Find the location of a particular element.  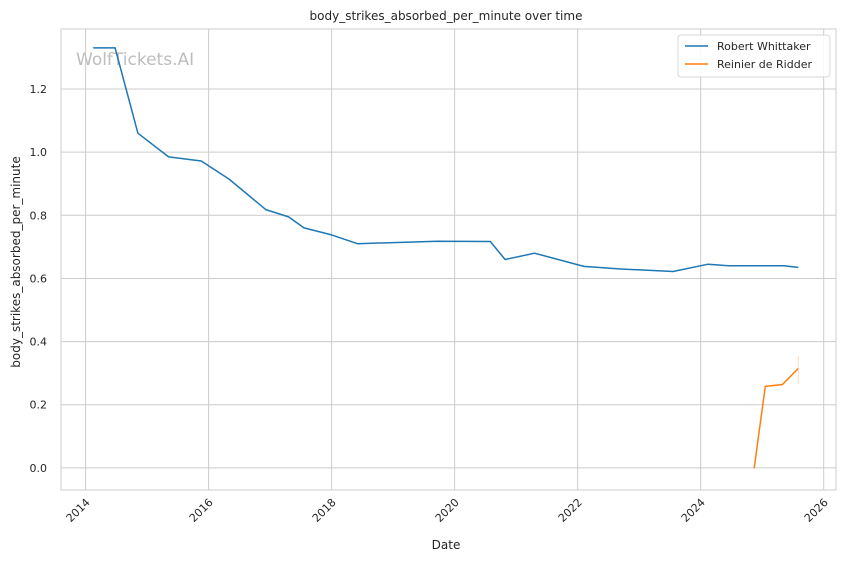

x-tick-labels: 2014 2016 2018 2020 2022 2024 2026 is located at coordinates (447, 510).